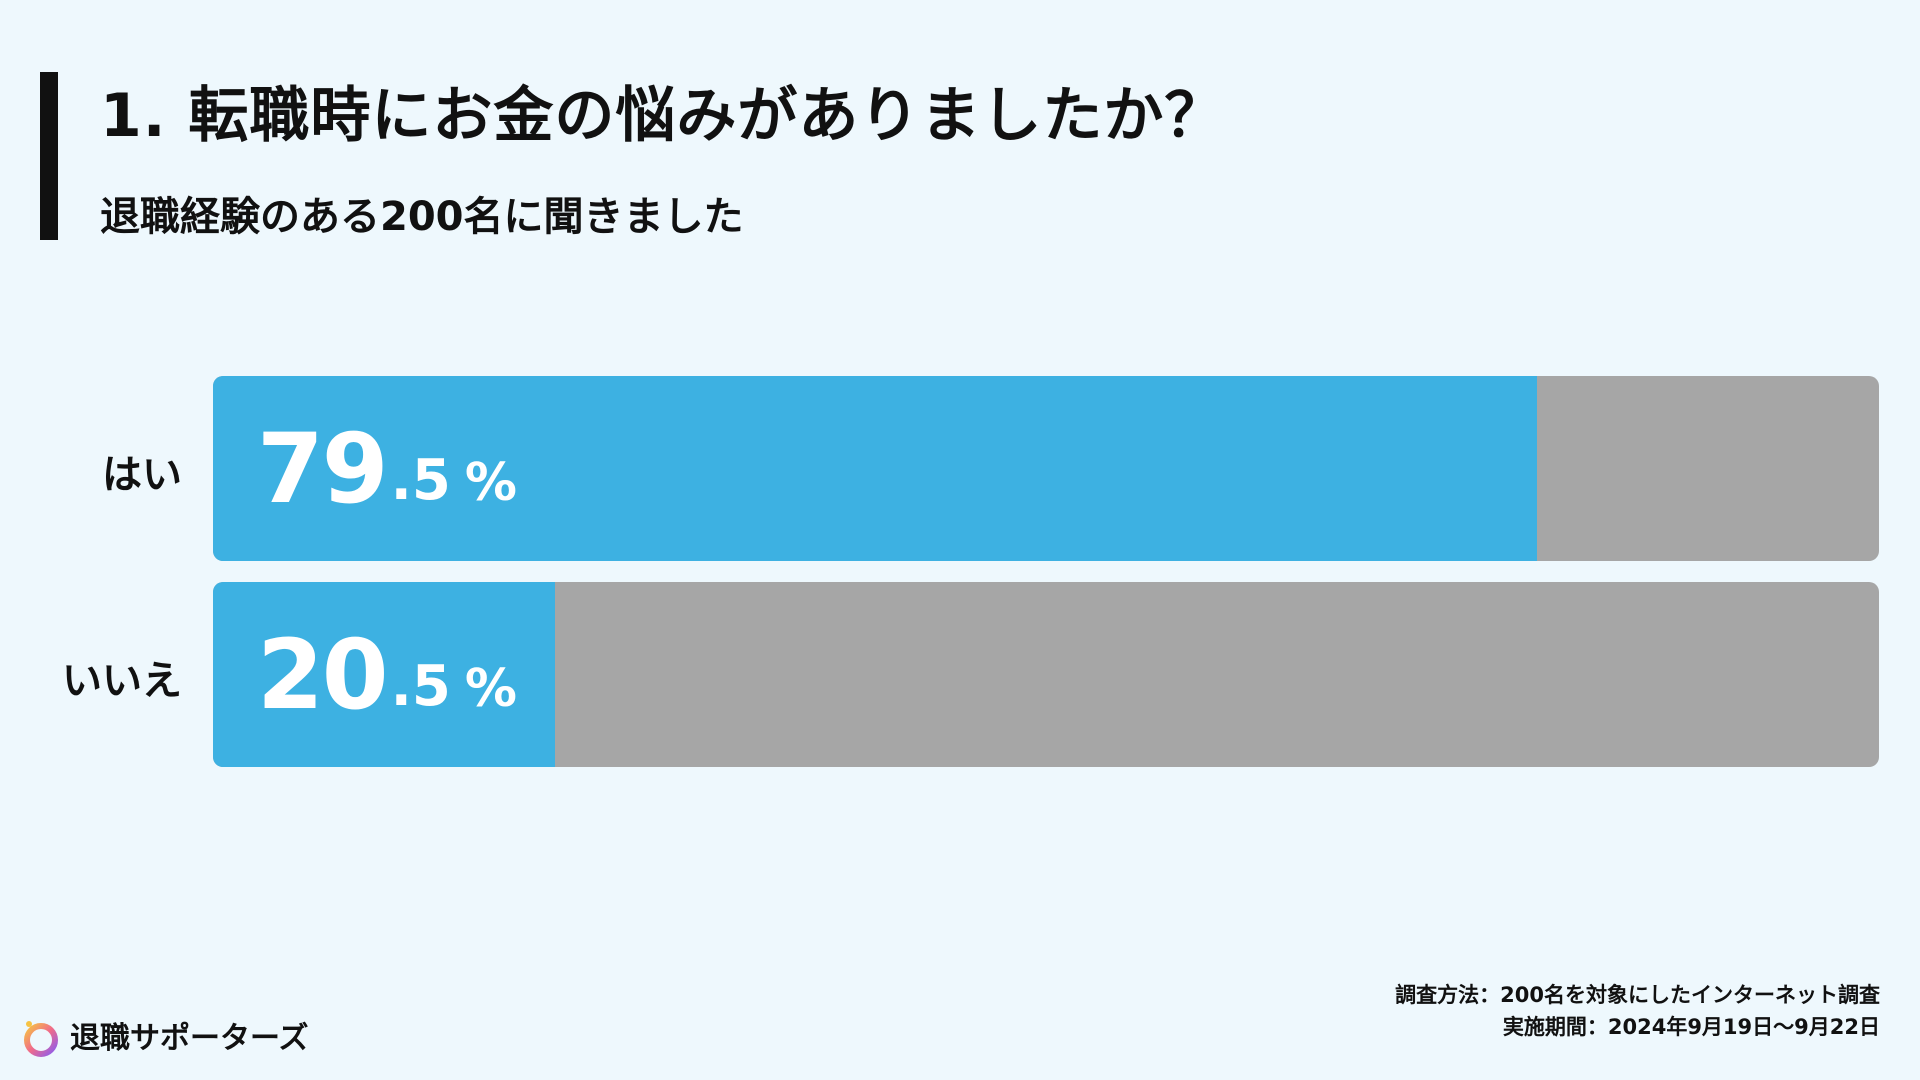  I want to click on category-label: はい, so click(142, 475).